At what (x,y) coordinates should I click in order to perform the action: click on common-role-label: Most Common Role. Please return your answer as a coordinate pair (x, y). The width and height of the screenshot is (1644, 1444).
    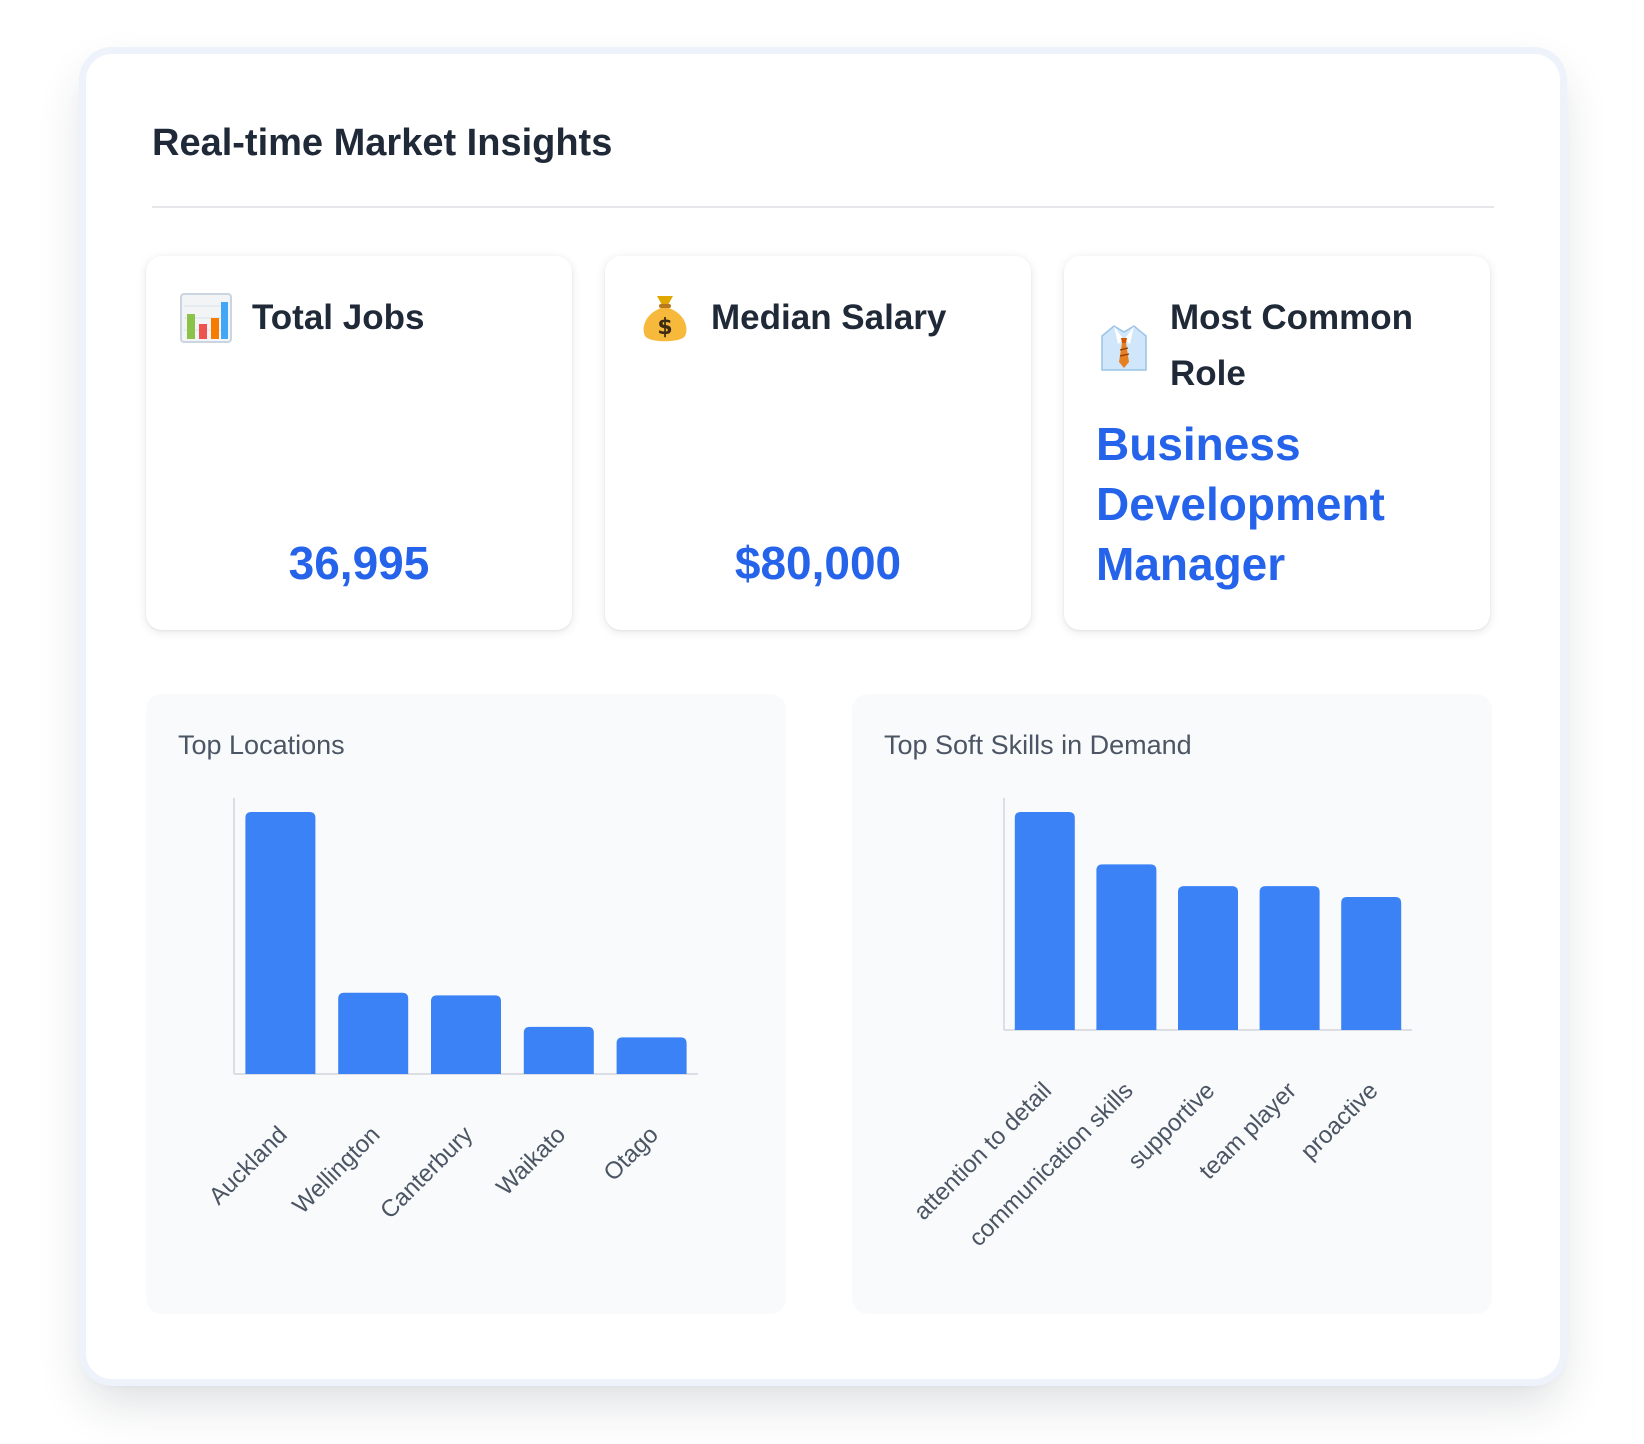
    Looking at the image, I should click on (1292, 345).